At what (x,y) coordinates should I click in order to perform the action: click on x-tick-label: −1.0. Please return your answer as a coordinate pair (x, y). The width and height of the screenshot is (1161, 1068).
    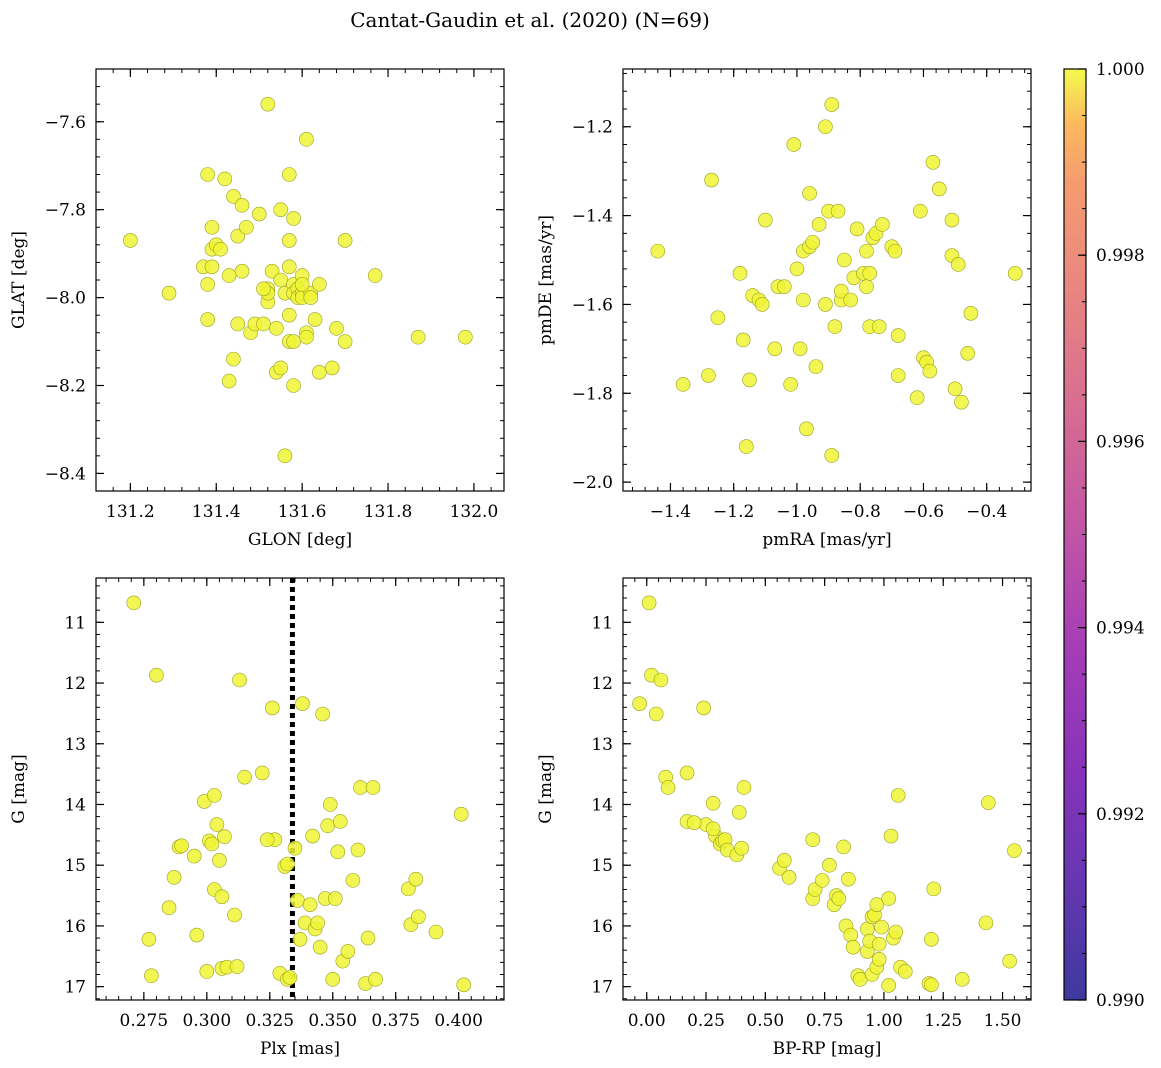
    Looking at the image, I should click on (796, 512).